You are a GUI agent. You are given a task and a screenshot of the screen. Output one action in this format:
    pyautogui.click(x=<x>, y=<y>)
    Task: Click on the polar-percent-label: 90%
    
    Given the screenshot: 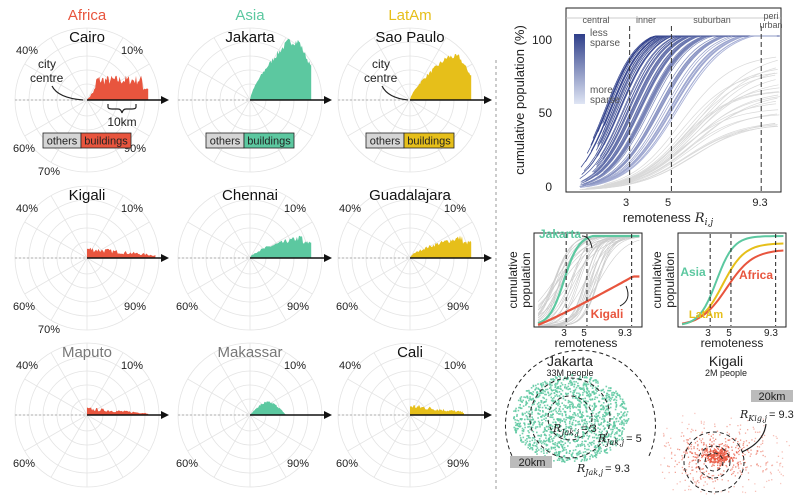 What is the action you would take?
    pyautogui.click(x=298, y=307)
    